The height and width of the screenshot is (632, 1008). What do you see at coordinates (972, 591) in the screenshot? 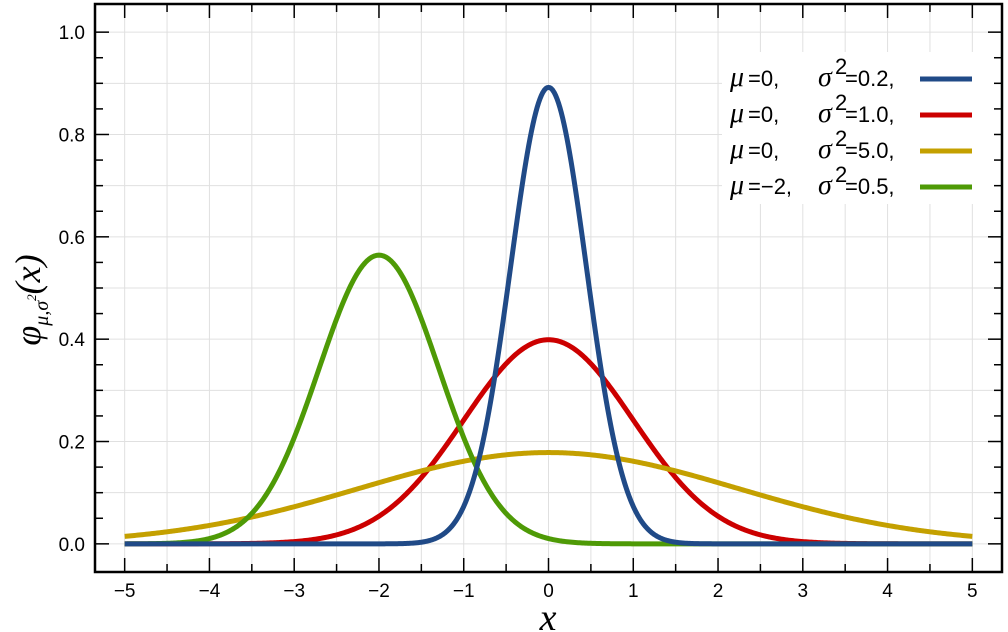
I see `x-tick-label: 5` at bounding box center [972, 591].